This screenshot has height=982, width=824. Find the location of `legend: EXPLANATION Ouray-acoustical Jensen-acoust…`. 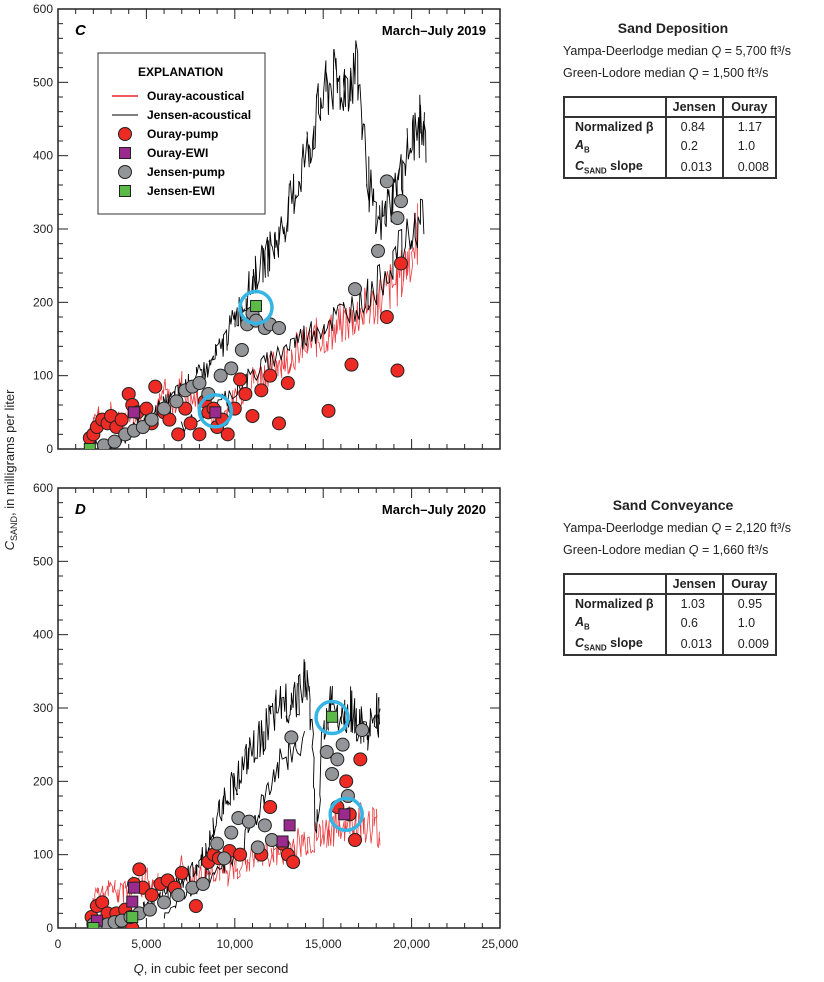

legend: EXPLANATION Ouray-acoustical Jensen-acoust… is located at coordinates (181, 133).